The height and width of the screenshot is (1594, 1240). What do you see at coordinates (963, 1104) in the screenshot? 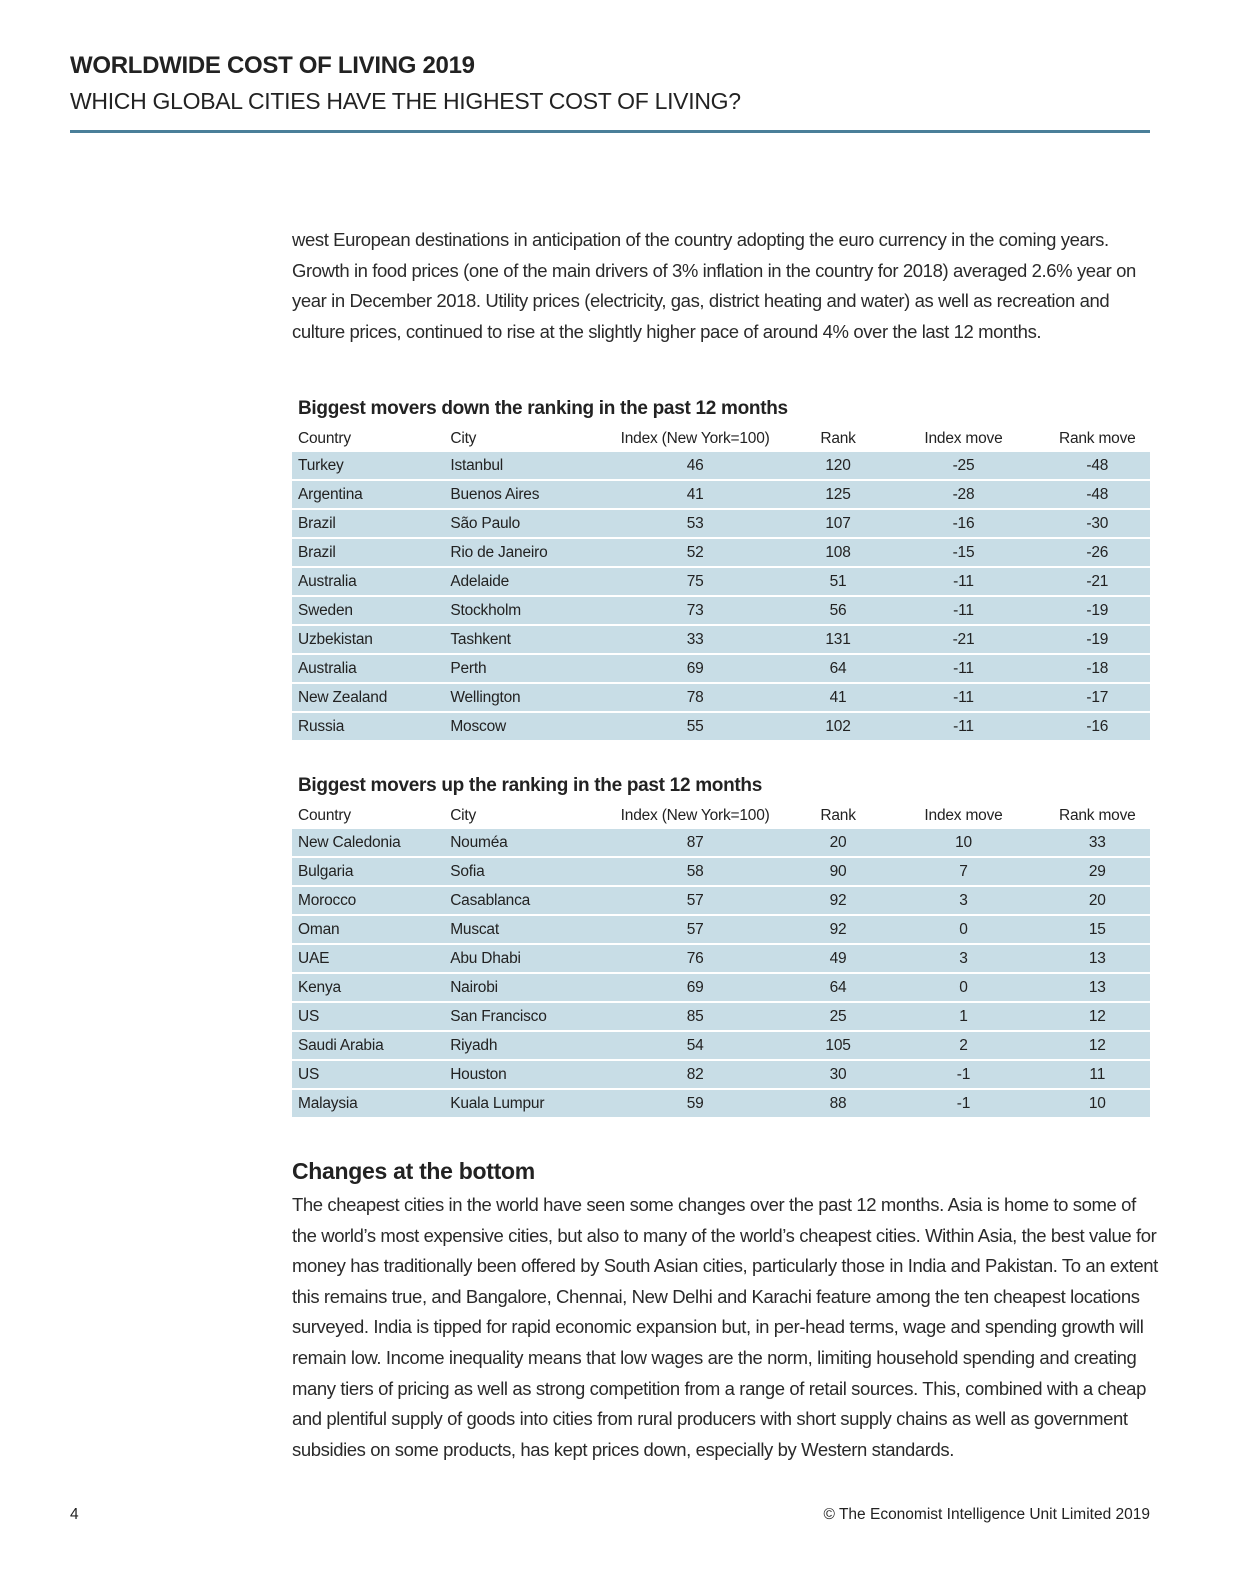
I see `table-cell: -1` at bounding box center [963, 1104].